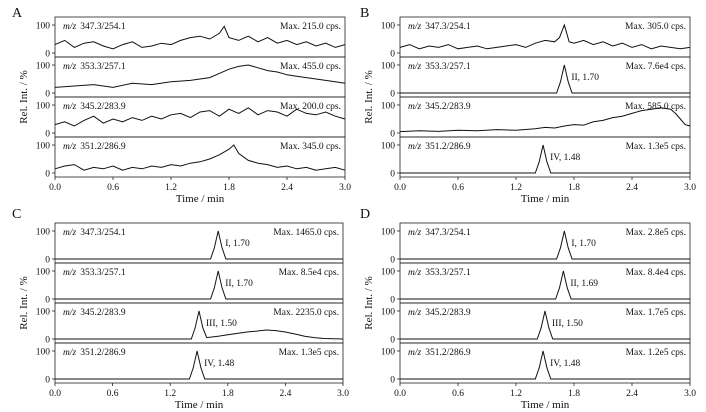 The width and height of the screenshot is (706, 412). What do you see at coordinates (365, 214) in the screenshot?
I see `panel-label: D` at bounding box center [365, 214].